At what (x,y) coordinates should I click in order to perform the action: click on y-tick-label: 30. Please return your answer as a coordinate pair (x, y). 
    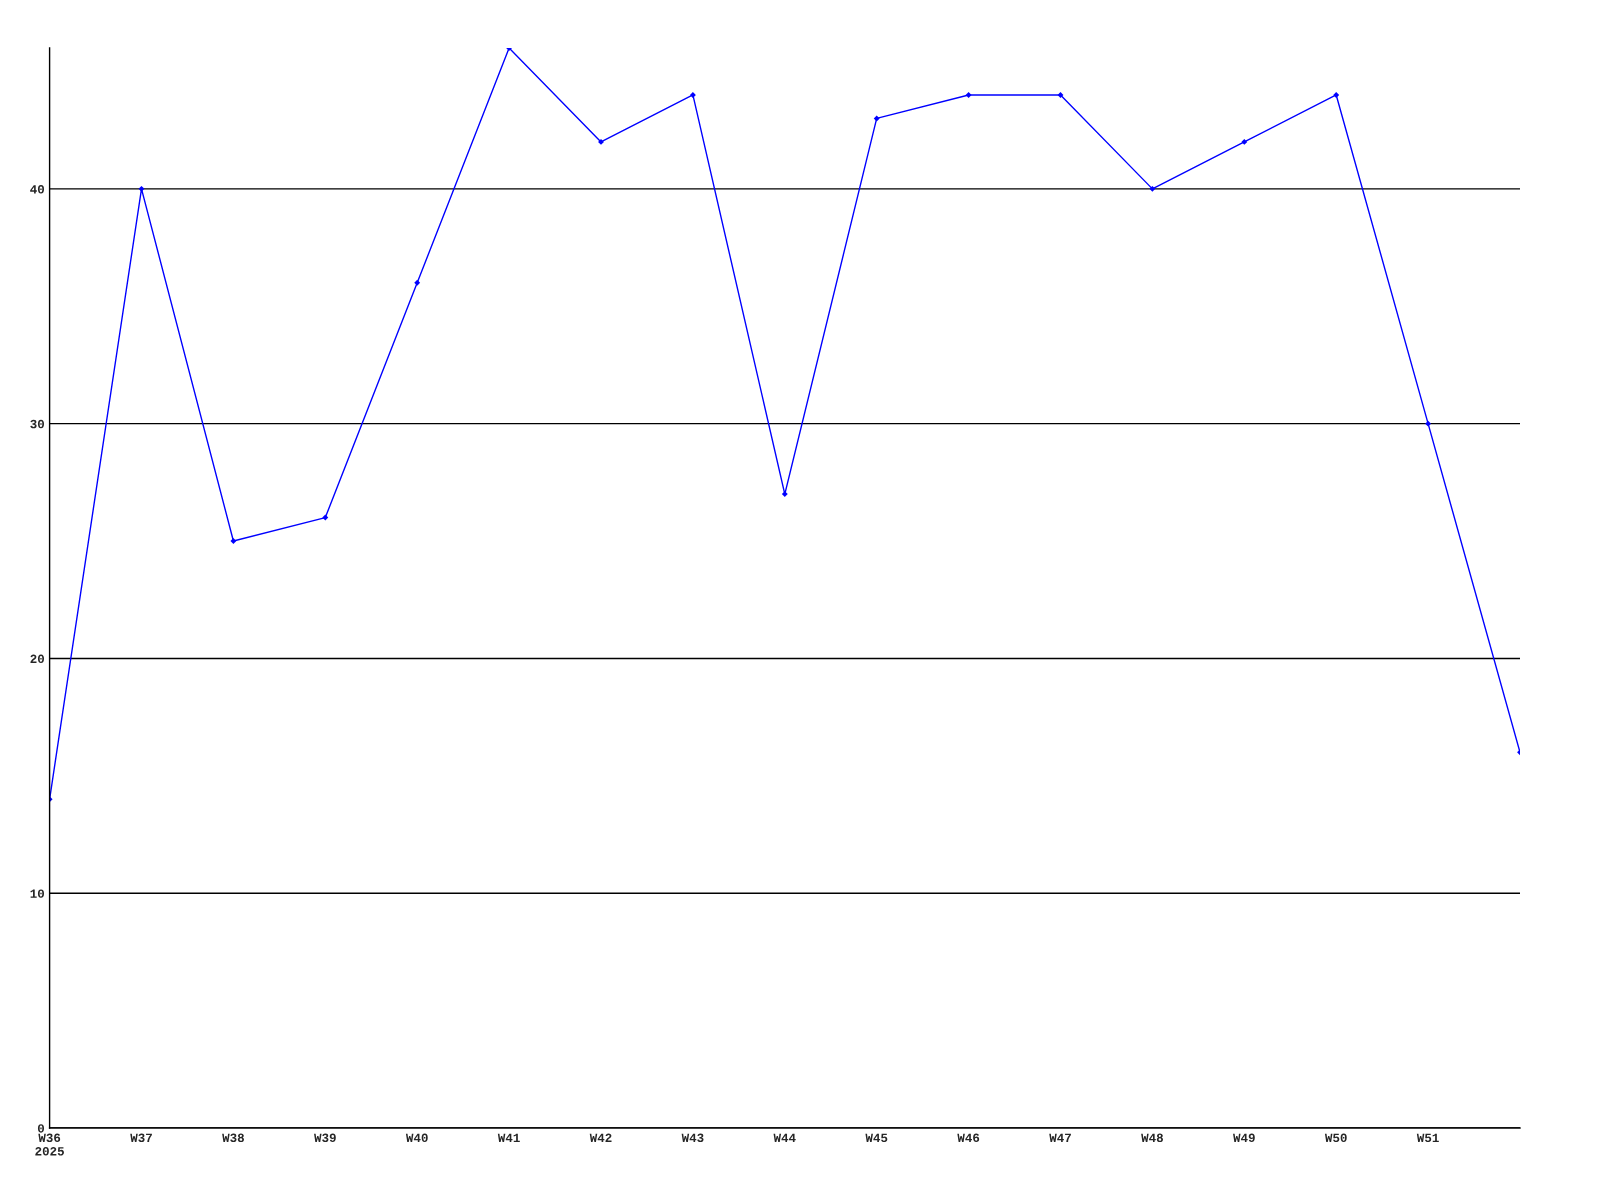
    Looking at the image, I should click on (37, 424).